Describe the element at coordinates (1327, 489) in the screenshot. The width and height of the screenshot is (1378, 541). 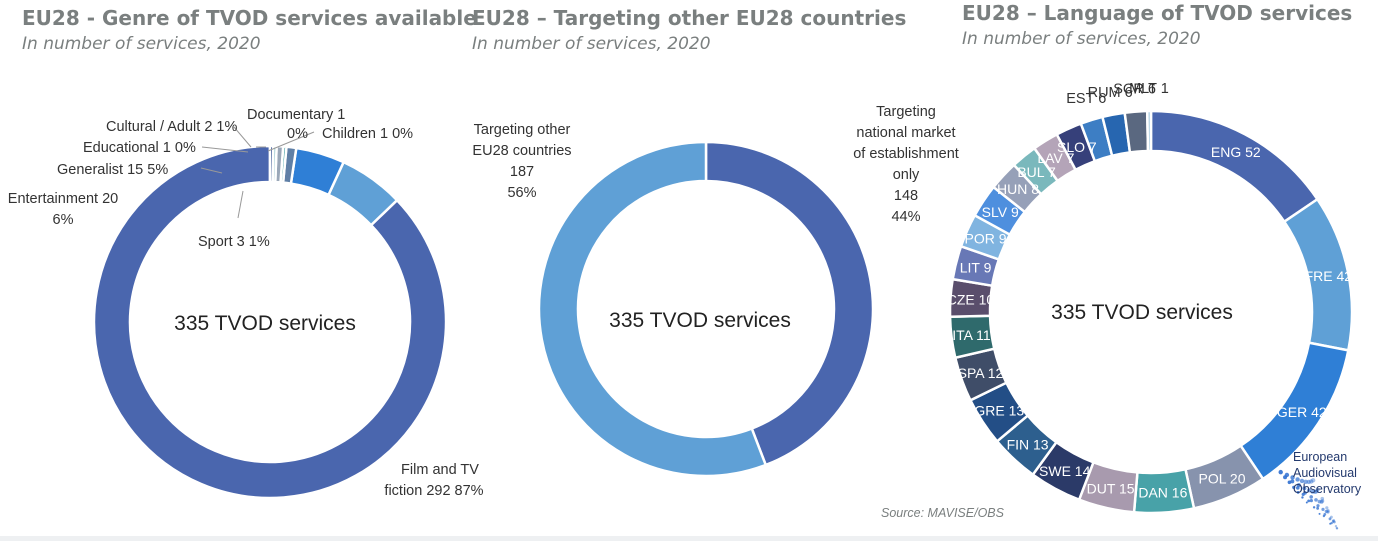
I see `logo-line3: Observatory` at that location.